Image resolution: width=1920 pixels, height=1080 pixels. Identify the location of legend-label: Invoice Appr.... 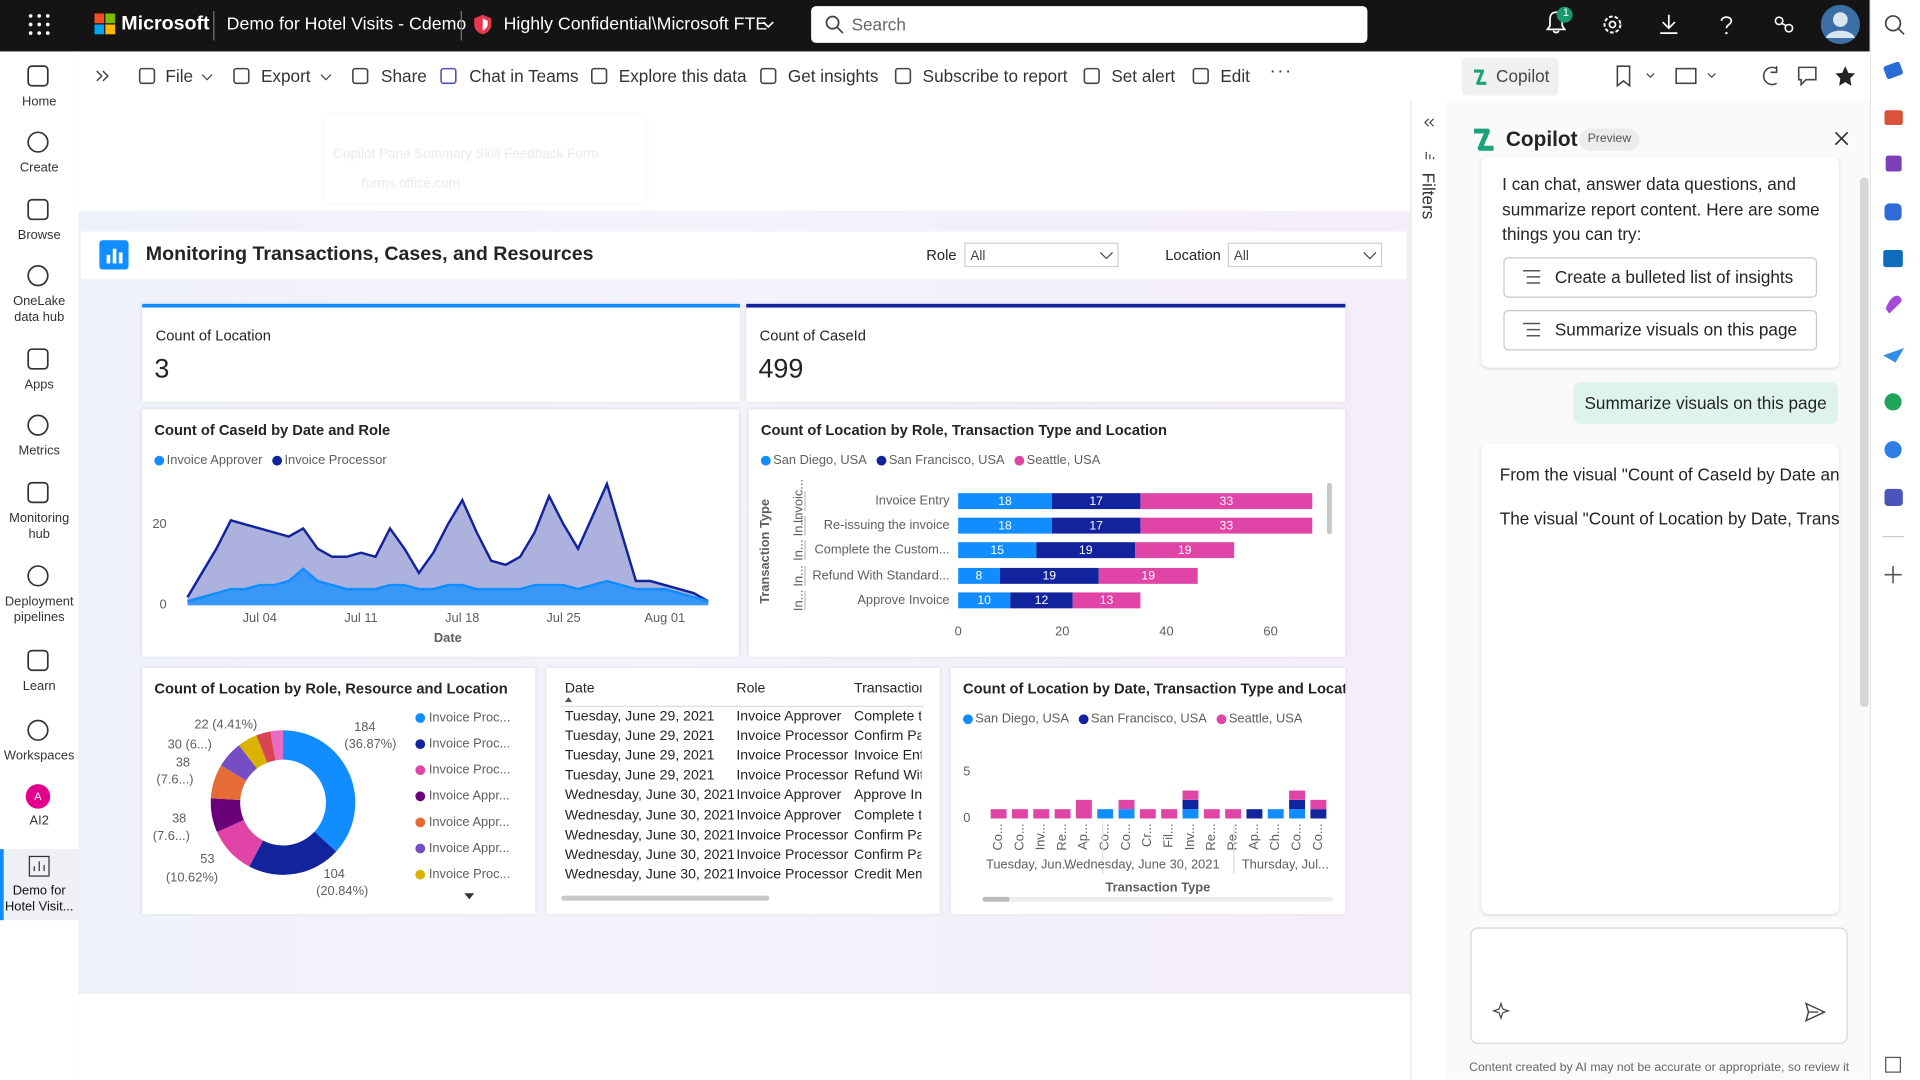
(469, 795).